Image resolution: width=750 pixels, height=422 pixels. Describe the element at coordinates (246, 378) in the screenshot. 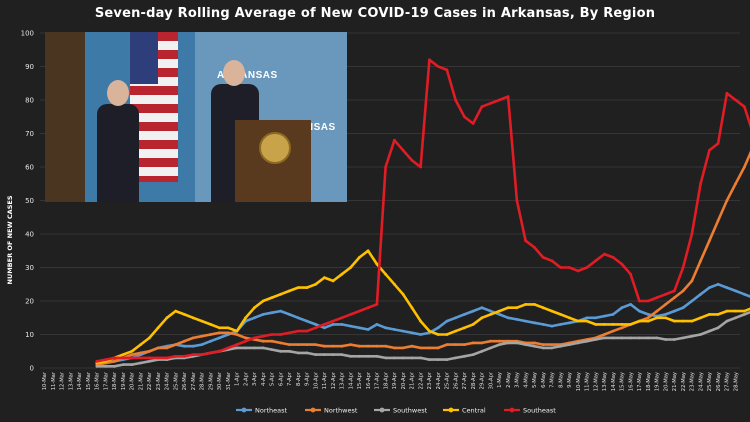

I see `x-tick-label: 2-Apr` at that location.